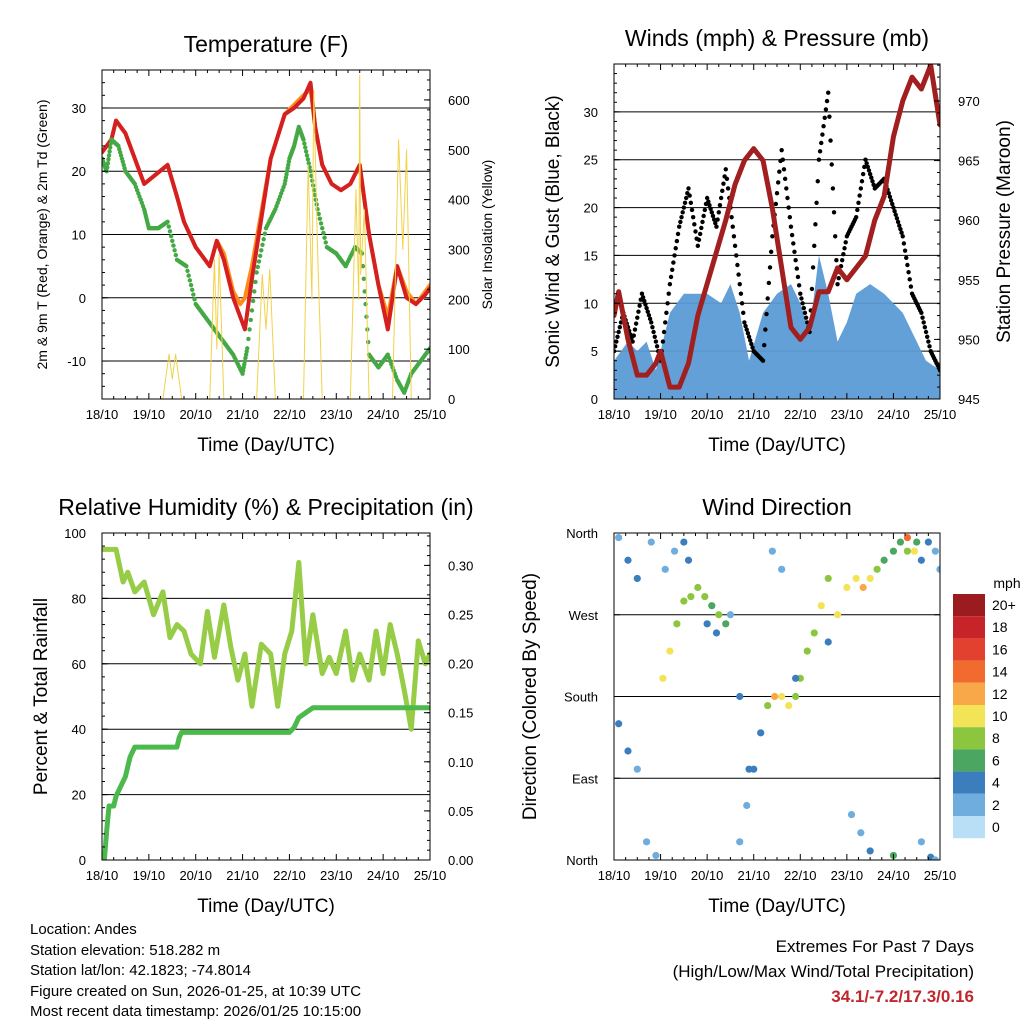  I want to click on direction-ylabel: Direction (Colored By Speed), so click(530, 696).